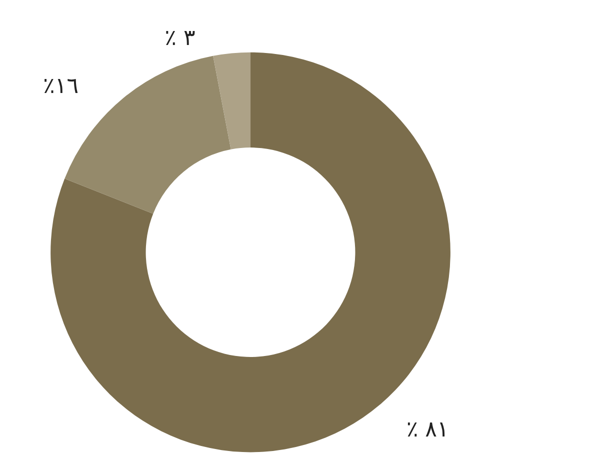  I want to click on data-label: ٪١٦, so click(61, 87).